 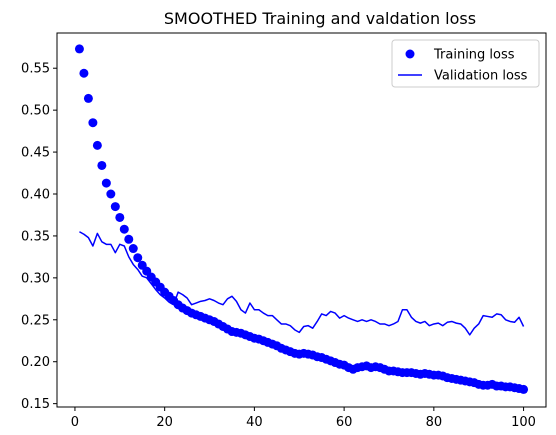 I want to click on chart-title: SMOOTHED Training and valdation loss, so click(x=320, y=18).